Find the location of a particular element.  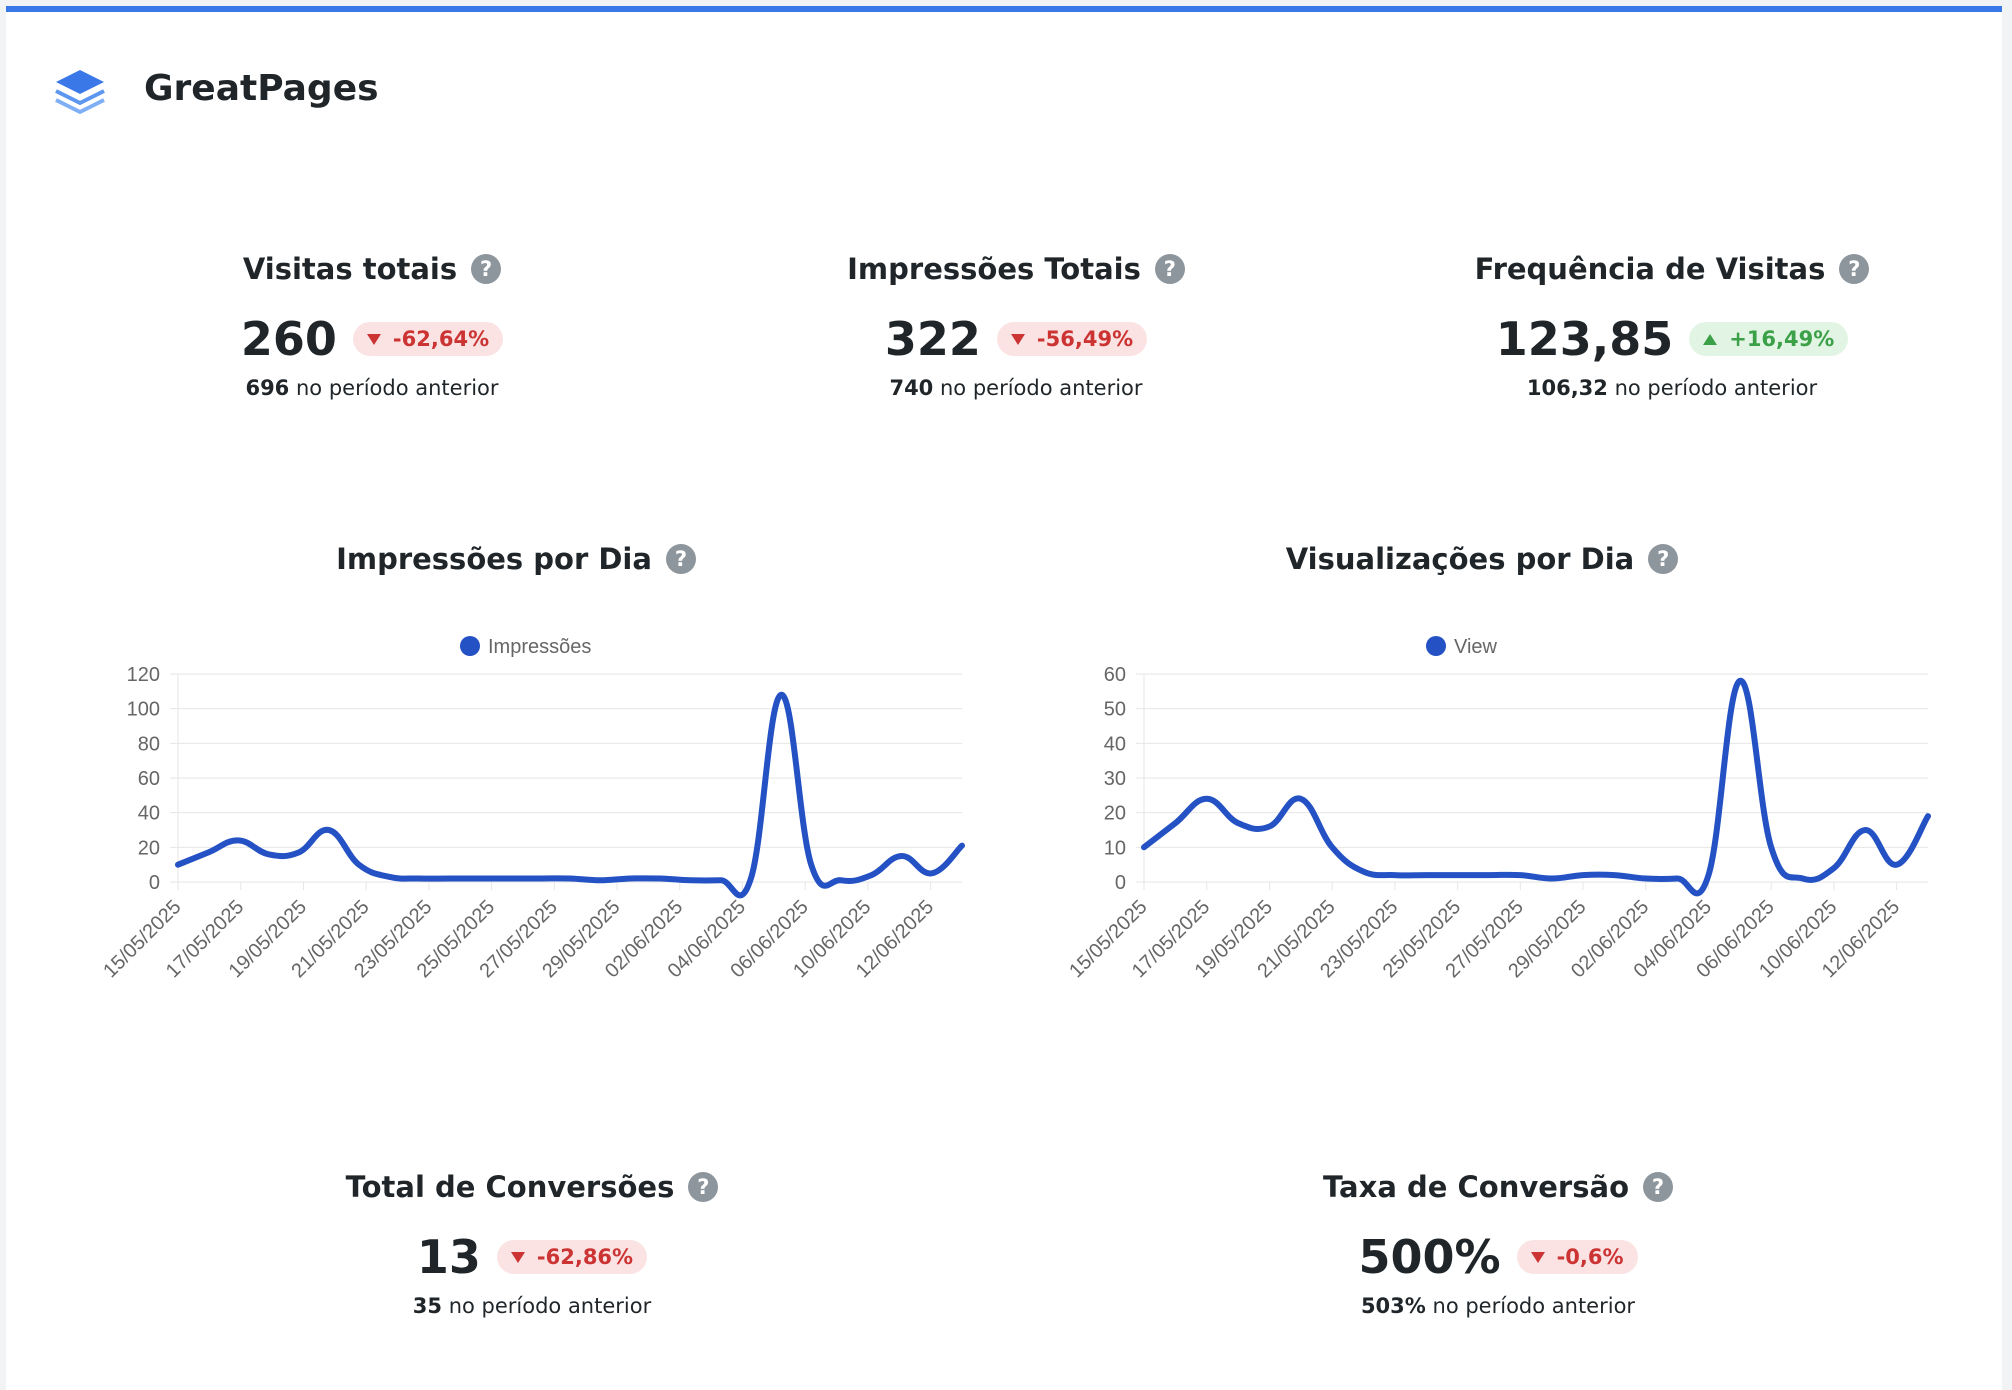

previous-value: 696 is located at coordinates (267, 388).